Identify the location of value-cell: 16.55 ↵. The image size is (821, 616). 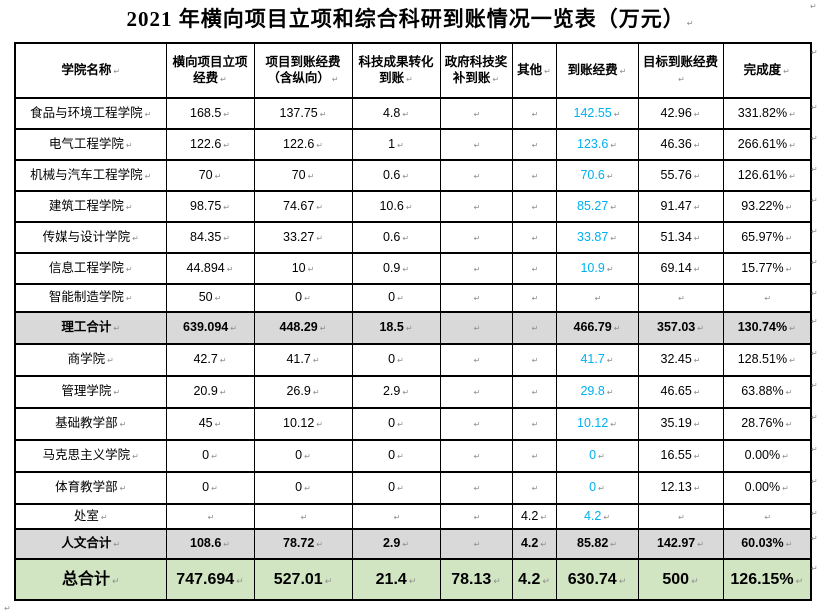
(680, 456).